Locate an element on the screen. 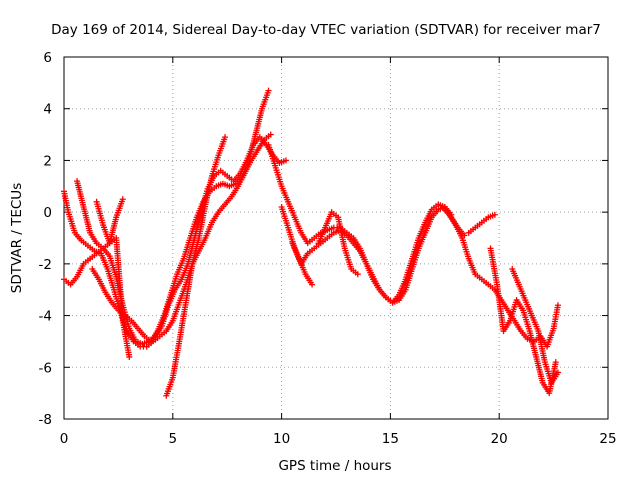  series-sat-j is located at coordinates (338, 243).